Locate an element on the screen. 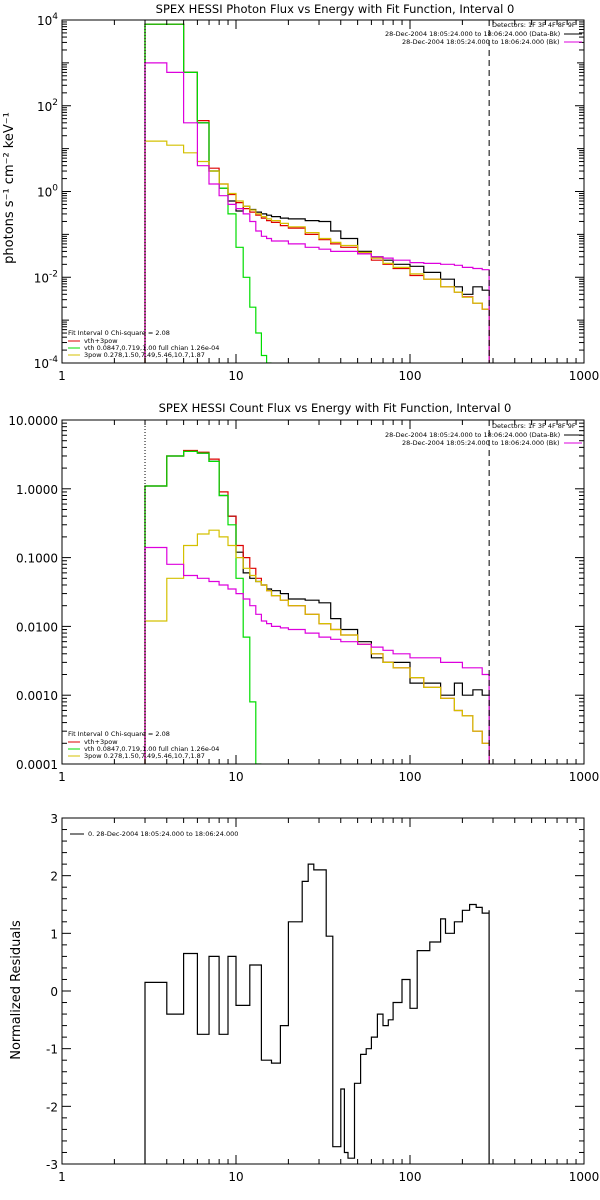 The image size is (600, 1200). y-tick-label: 10⁻⁴ is located at coordinates (46, 363).